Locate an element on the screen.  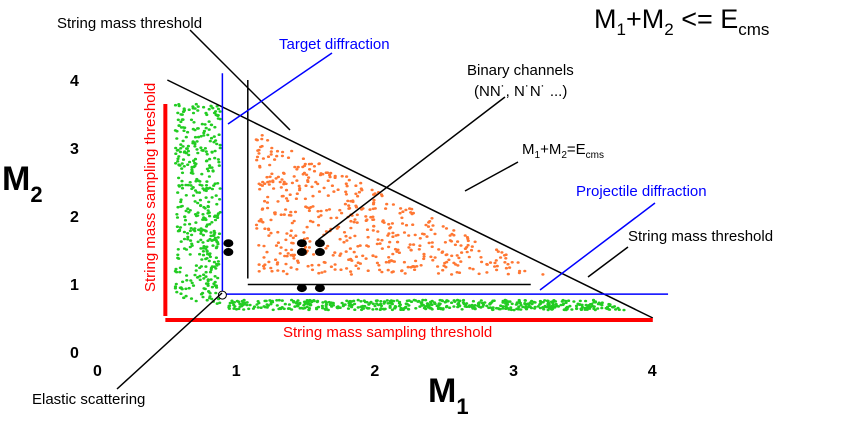
binary-channel-point is located at coordinates (301, 243).